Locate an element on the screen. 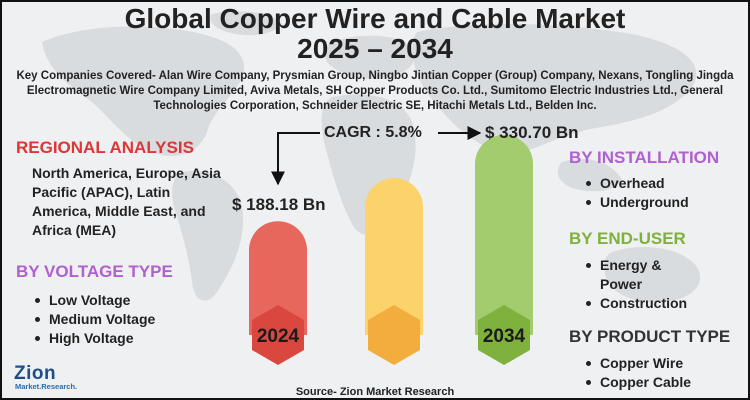 The image size is (750, 400). title-line-2: 2025 – 2034 is located at coordinates (375, 48).